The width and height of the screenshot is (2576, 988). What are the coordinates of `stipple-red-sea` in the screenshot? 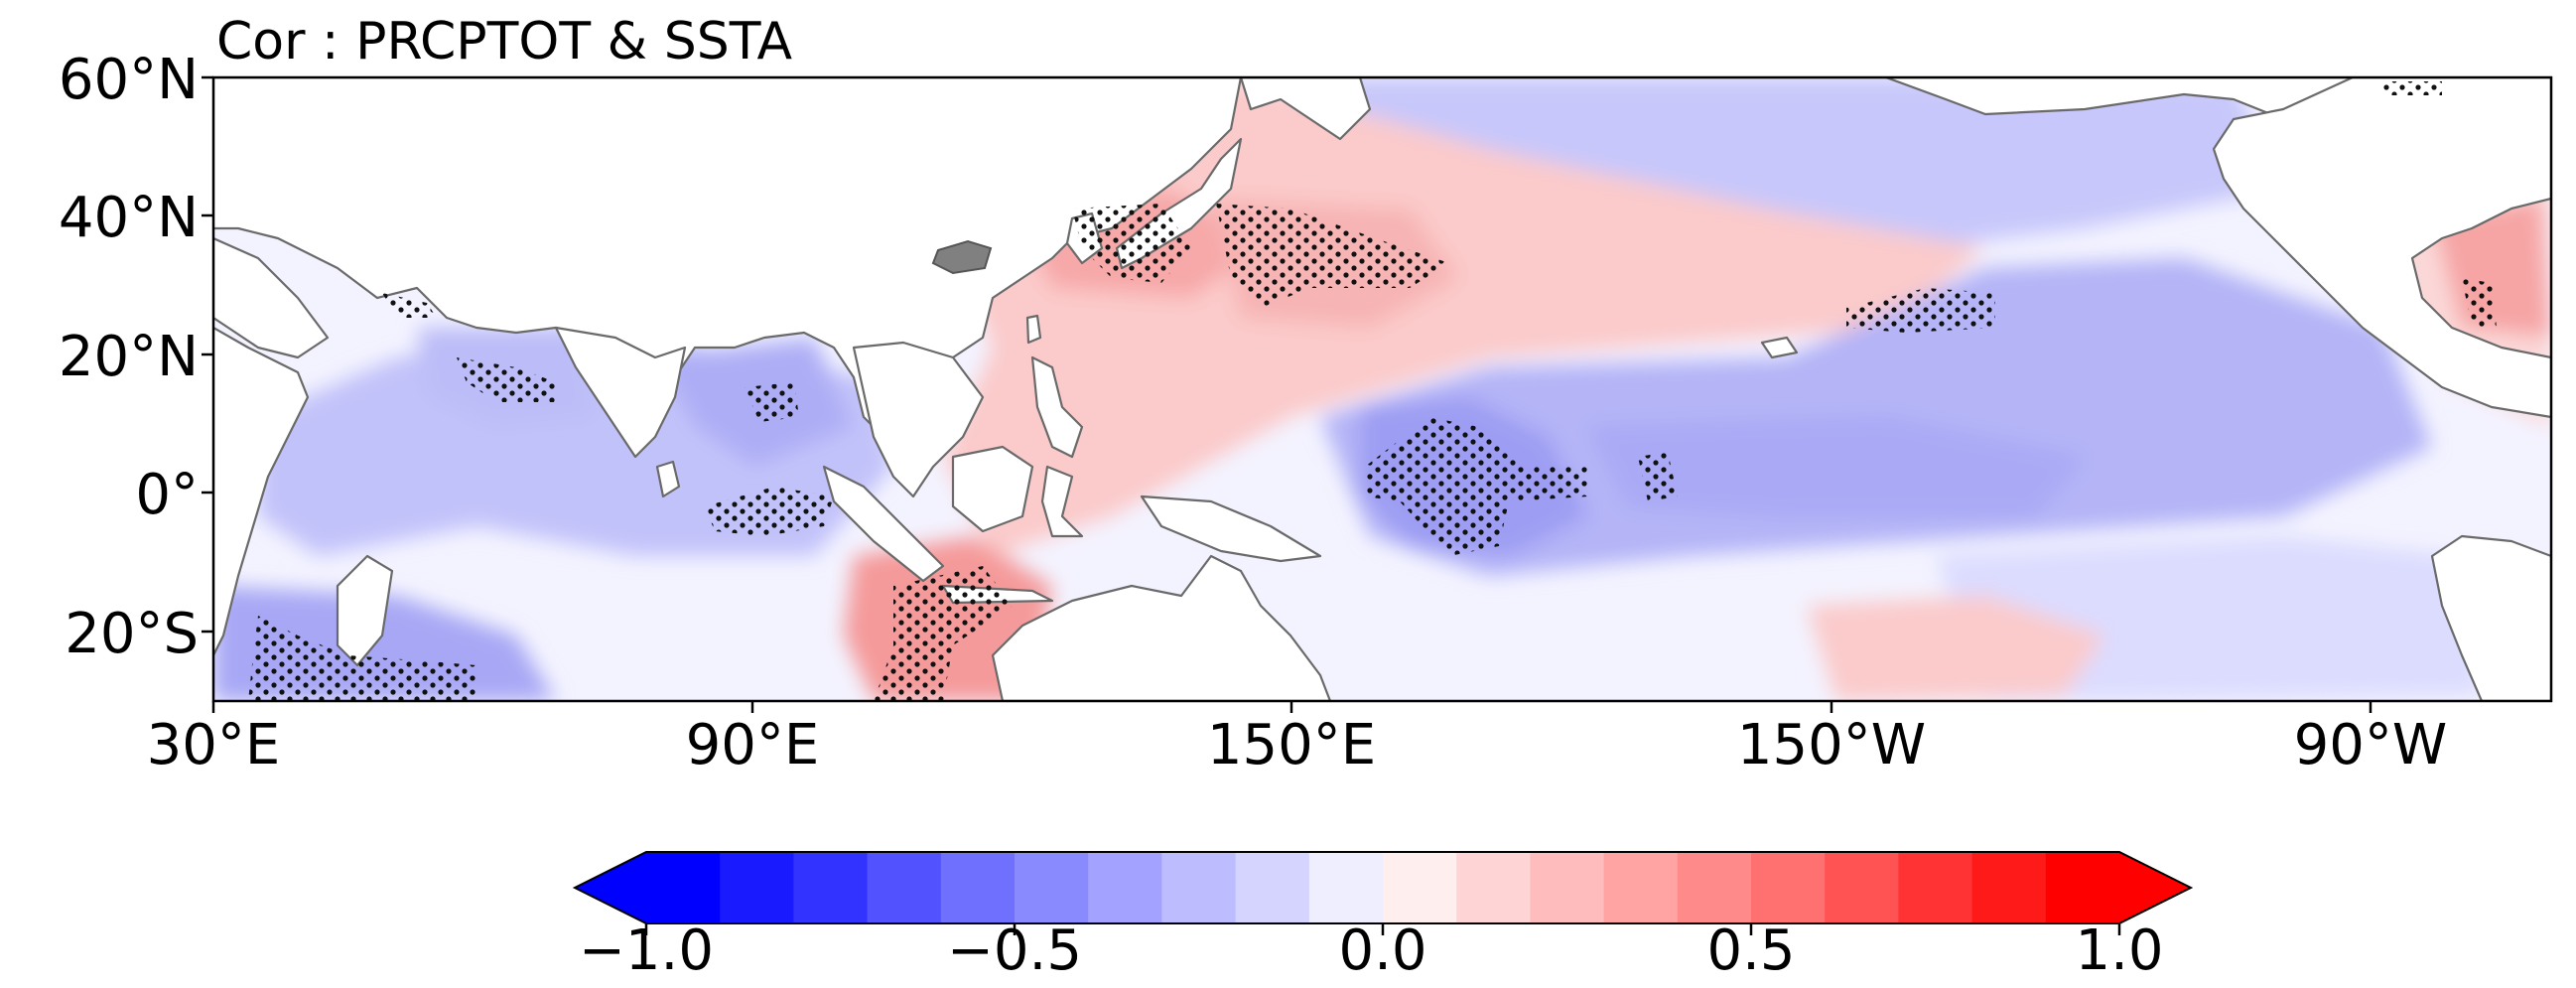 It's located at (409, 305).